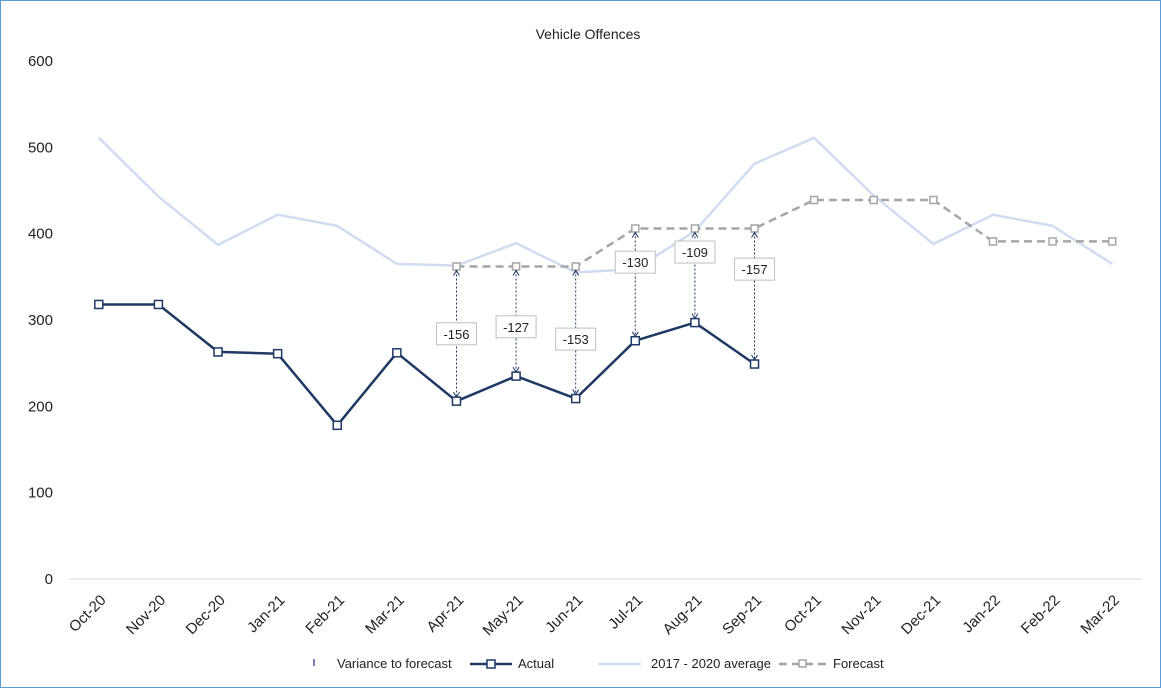 The height and width of the screenshot is (689, 1161). I want to click on x-tick-label: Aug-21, so click(683, 615).